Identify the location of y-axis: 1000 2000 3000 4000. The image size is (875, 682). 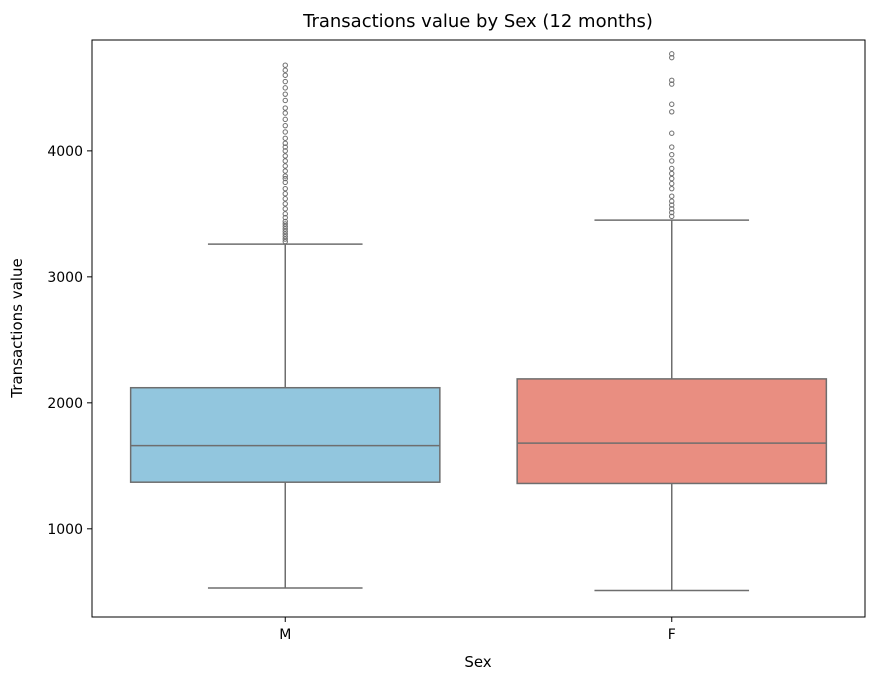
(69, 341).